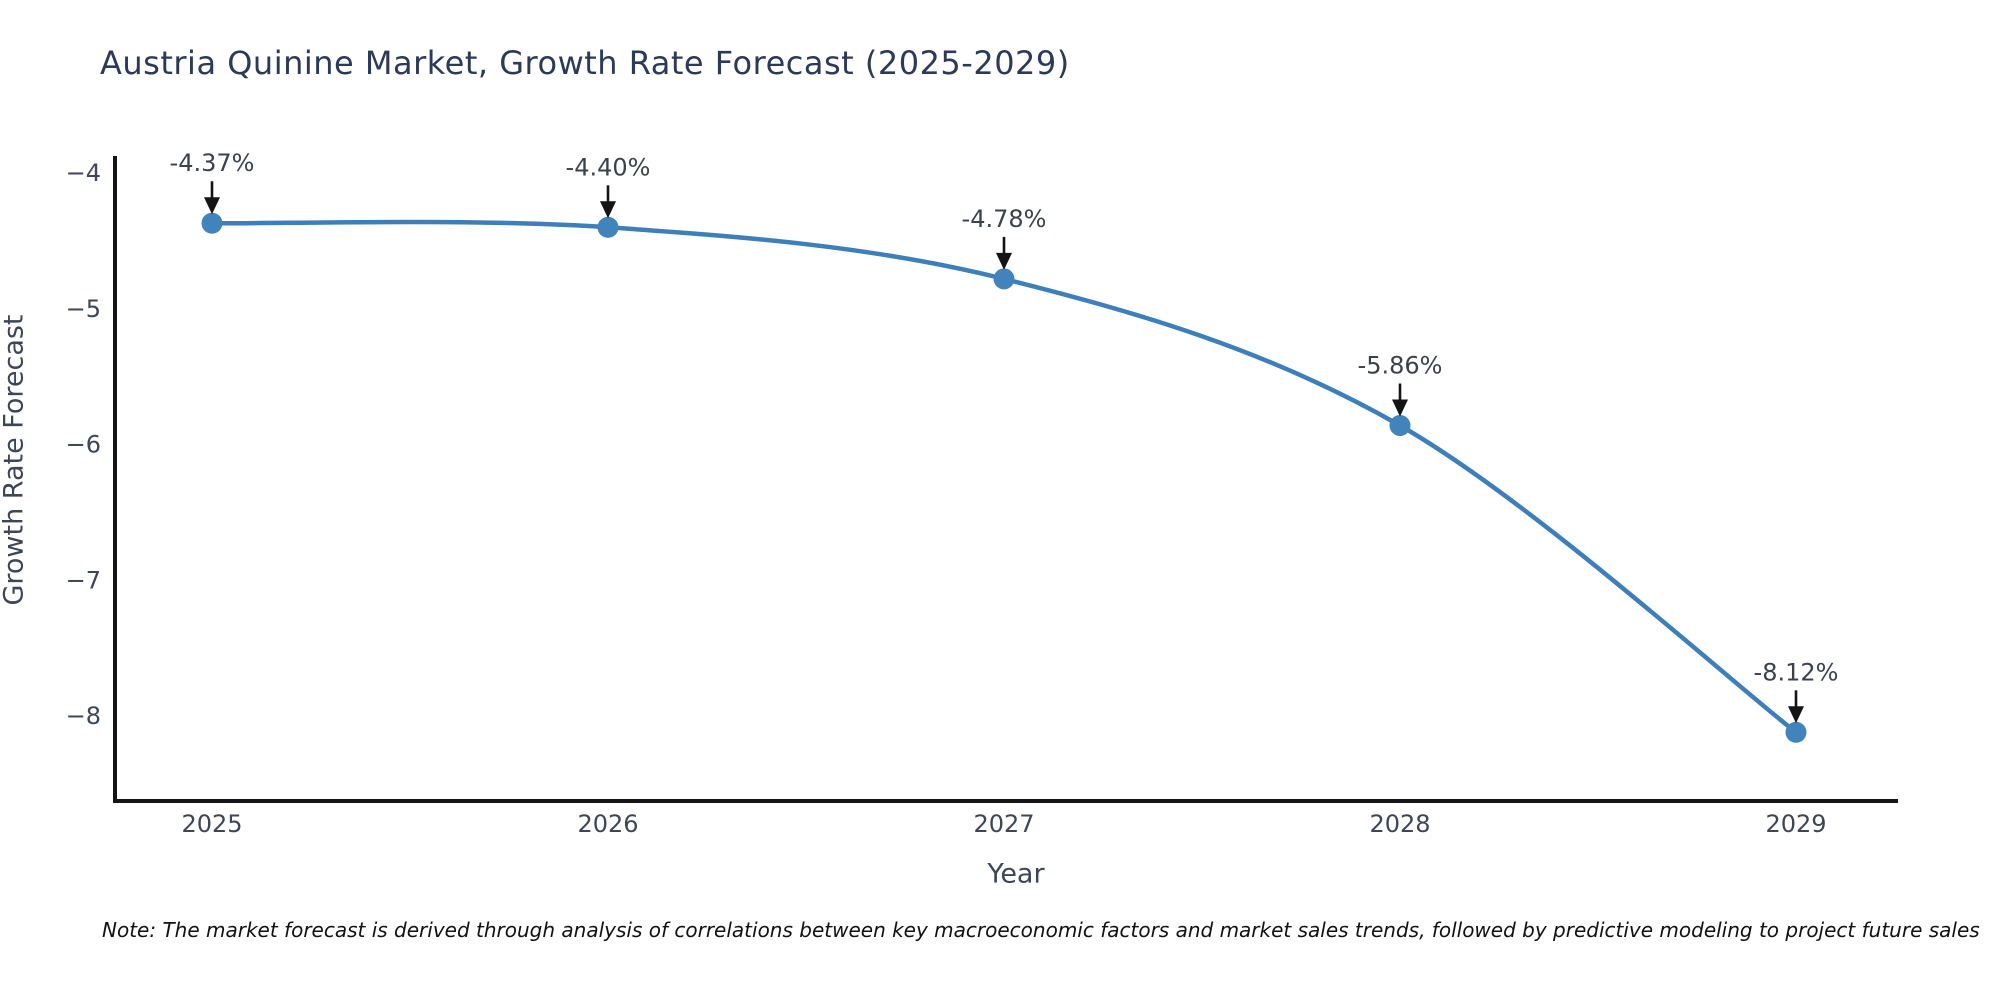 Image resolution: width=2000 pixels, height=1000 pixels. I want to click on y-tick-label: −6, so click(83, 445).